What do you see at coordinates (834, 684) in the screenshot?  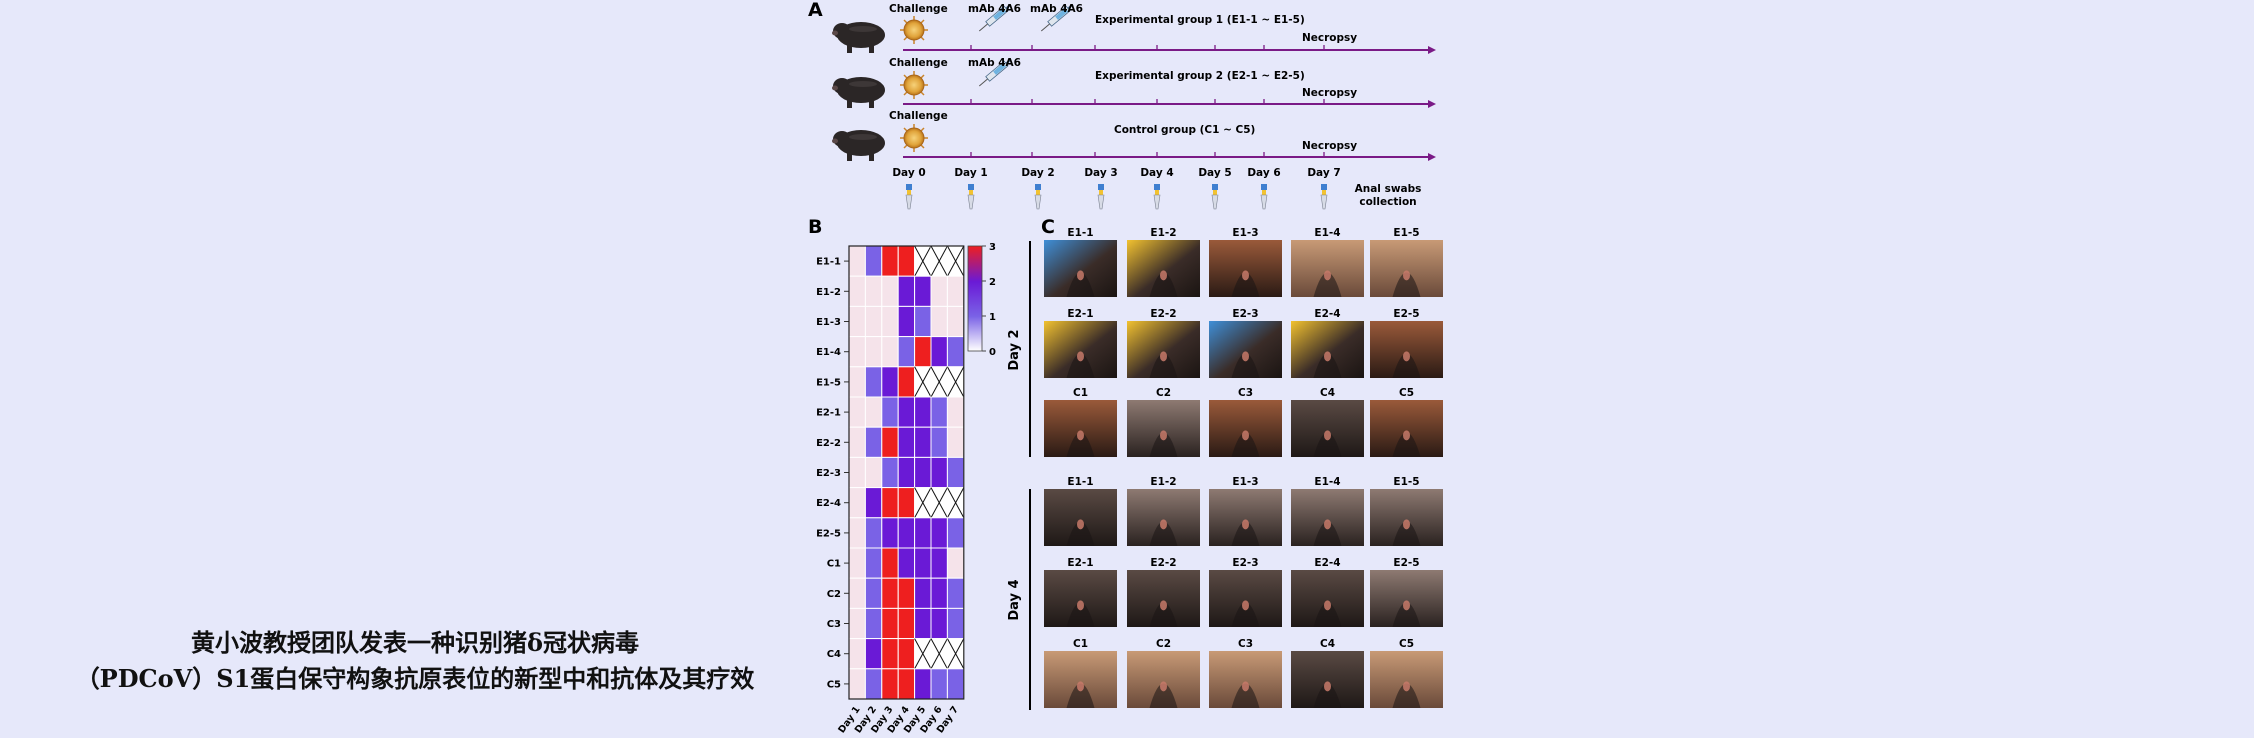 I see `heatmap-row-label: C5` at bounding box center [834, 684].